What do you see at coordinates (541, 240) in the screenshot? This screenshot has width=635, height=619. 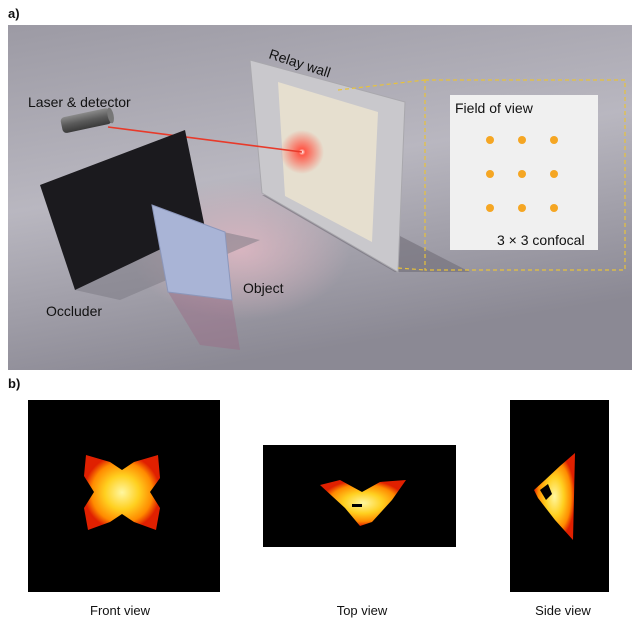 I see `confocal-label: 3 × 3 confocal` at bounding box center [541, 240].